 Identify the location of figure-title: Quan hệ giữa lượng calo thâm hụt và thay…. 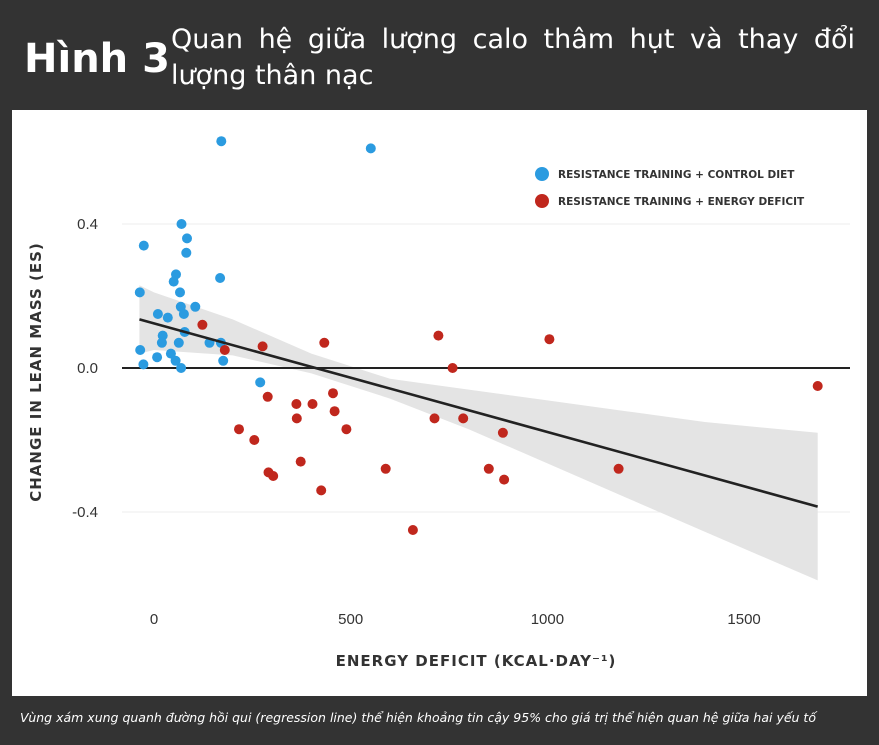
(513, 57).